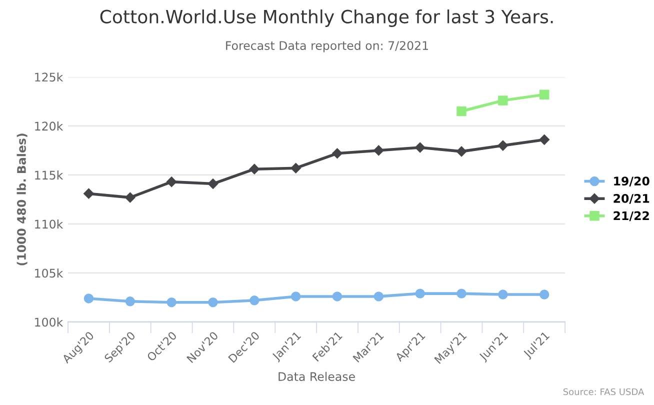 The height and width of the screenshot is (405, 654). I want to click on legend-label: 21/22, so click(631, 216).